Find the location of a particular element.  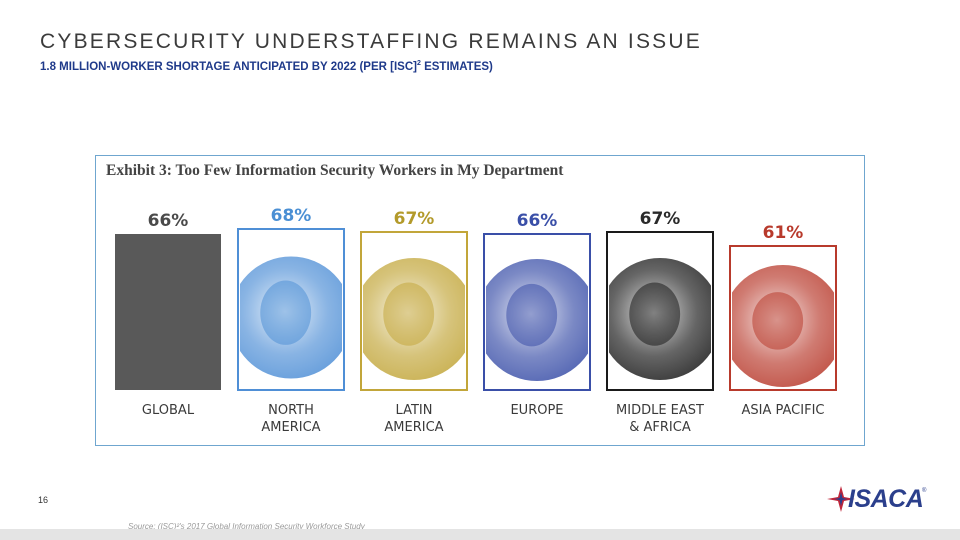

value-label-0: 66% is located at coordinates (168, 221).